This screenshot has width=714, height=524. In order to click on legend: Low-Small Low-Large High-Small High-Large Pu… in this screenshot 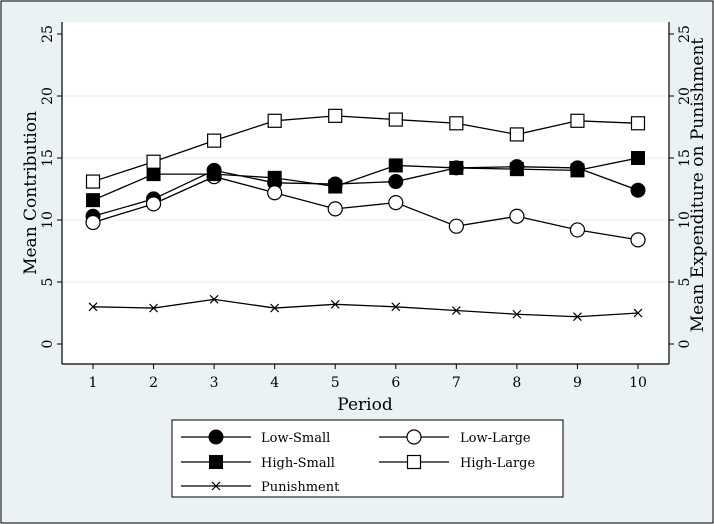, I will do `click(367, 458)`.